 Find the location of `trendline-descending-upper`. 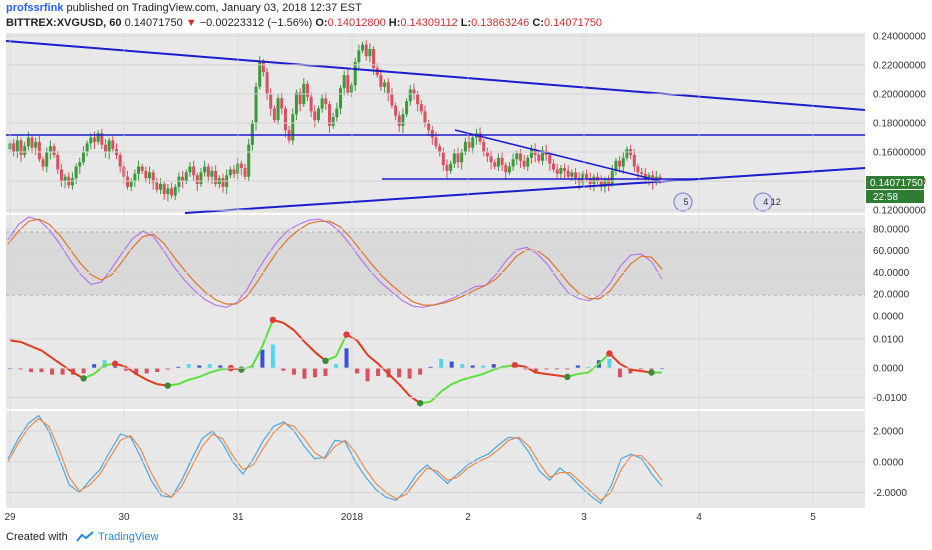

trendline-descending-upper is located at coordinates (435, 75).